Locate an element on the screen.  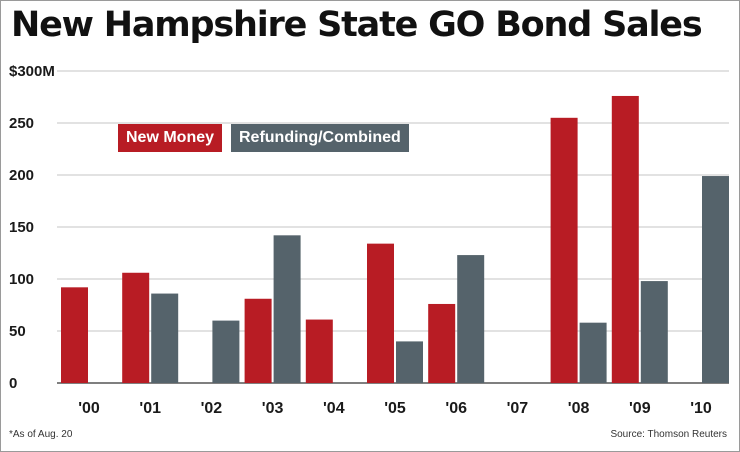
x-tick-label: '07 is located at coordinates (518, 408).